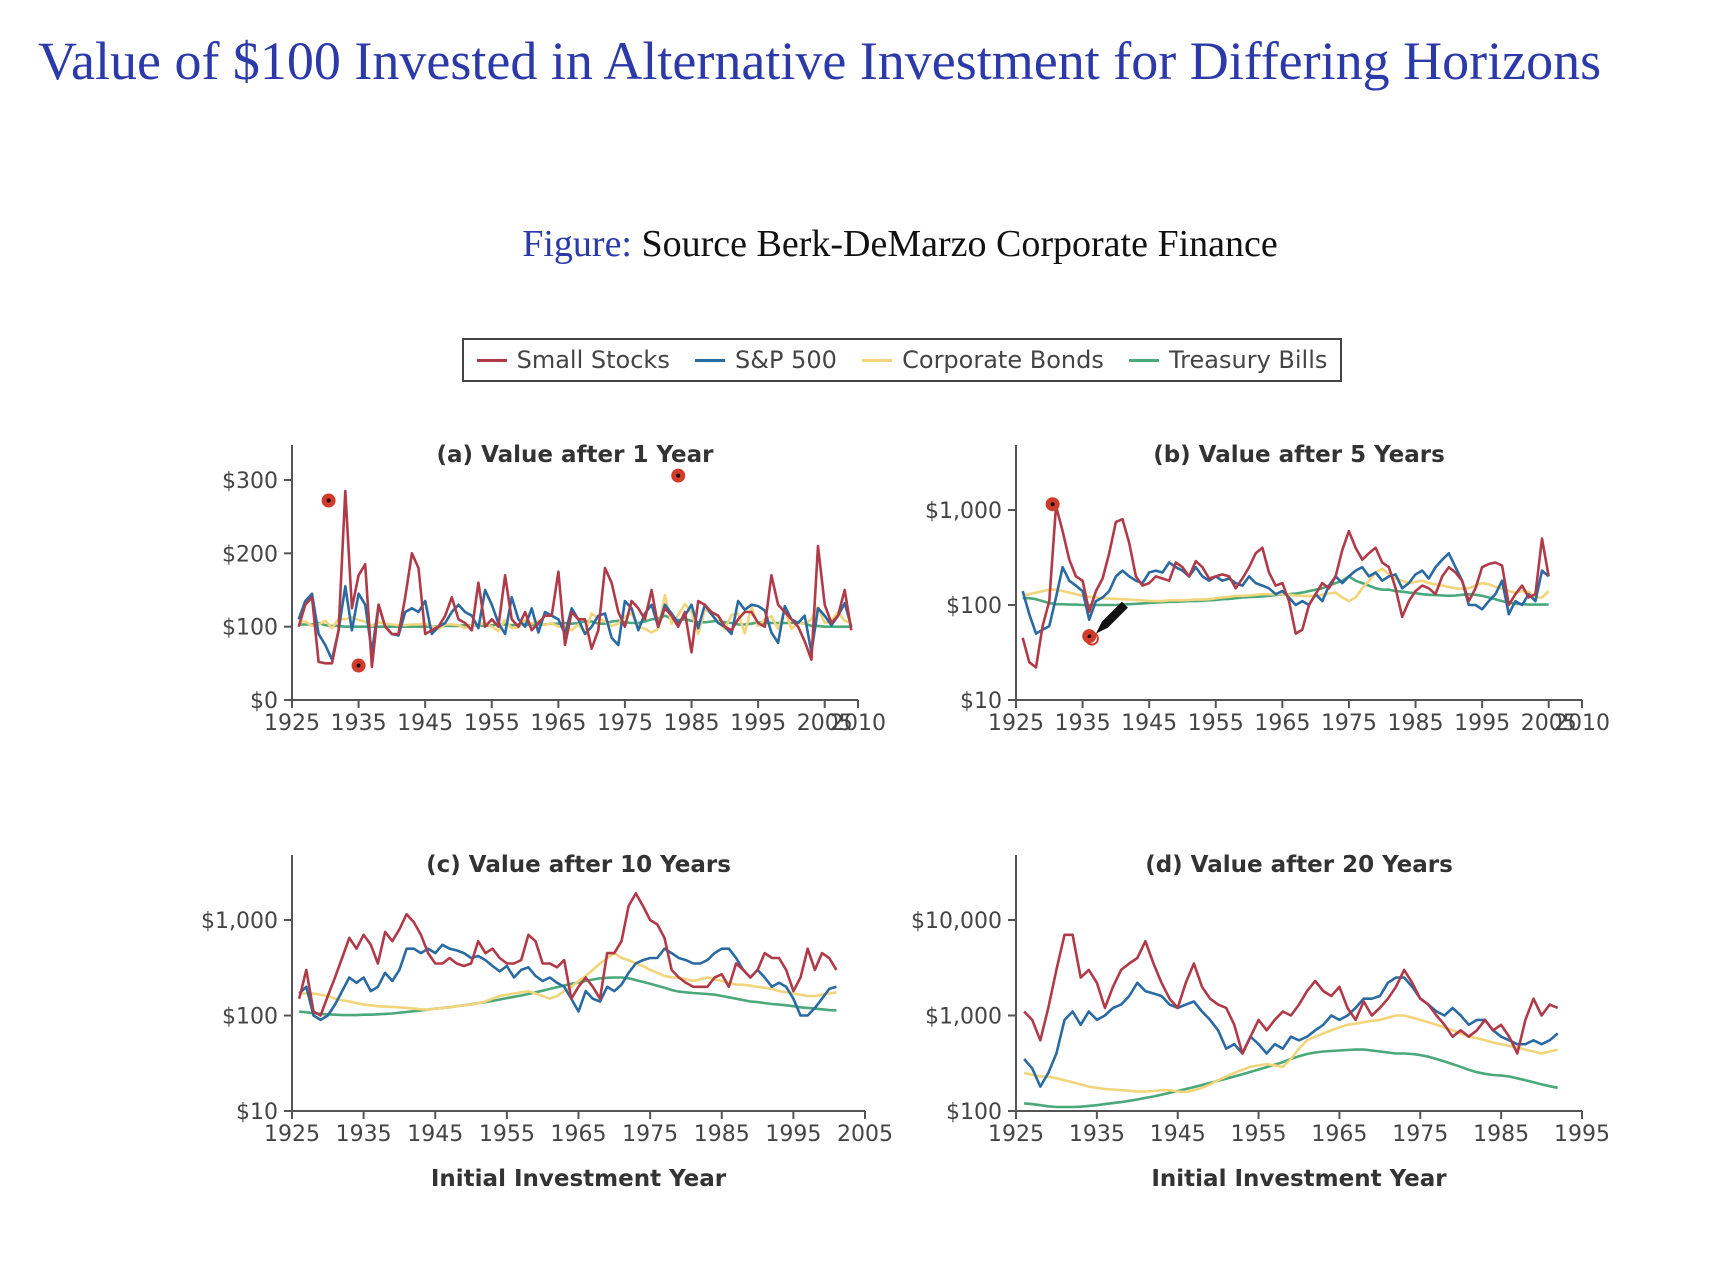 The width and height of the screenshot is (1734, 1276). I want to click on caption-label: Figure:, so click(577, 244).